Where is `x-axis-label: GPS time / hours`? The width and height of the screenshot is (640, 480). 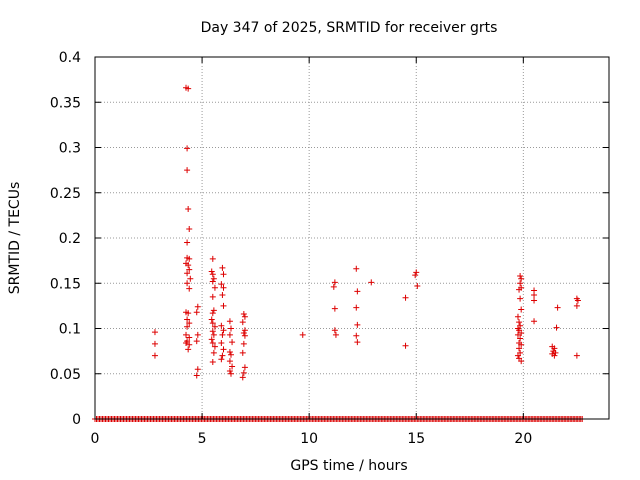 x-axis-label: GPS time / hours is located at coordinates (348, 466).